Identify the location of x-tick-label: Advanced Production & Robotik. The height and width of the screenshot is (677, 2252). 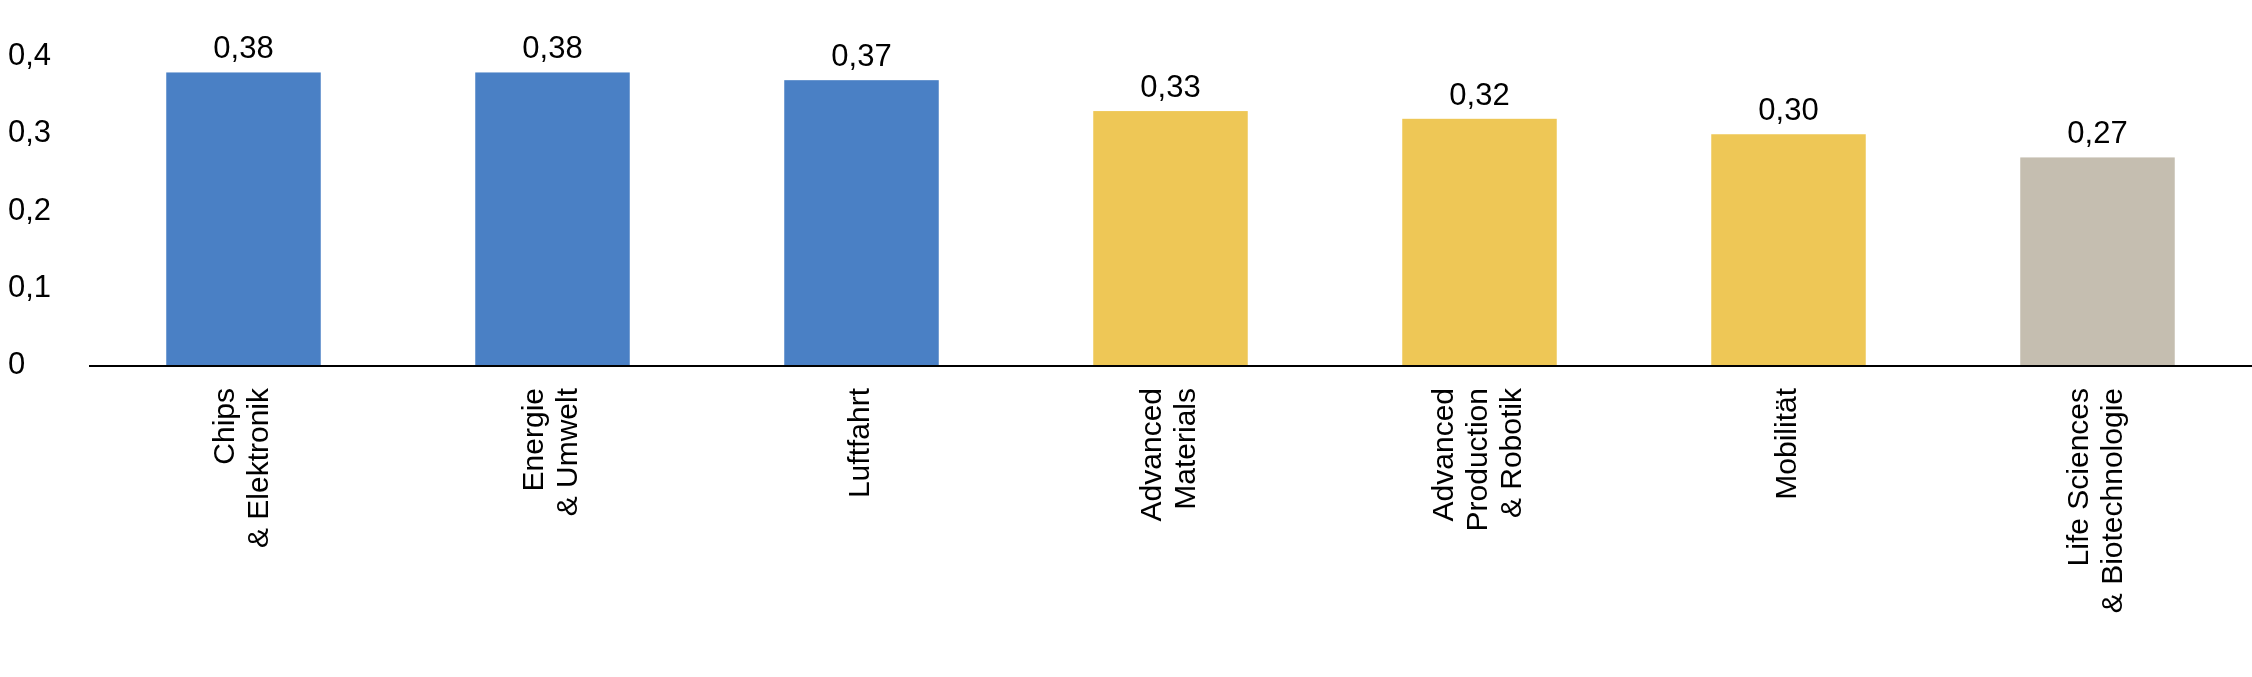
(1477, 459).